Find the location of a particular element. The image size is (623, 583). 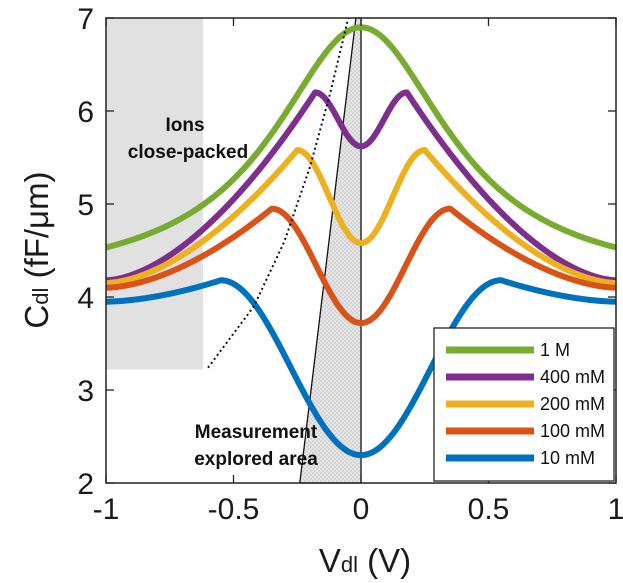

x-tick-label: -0.5 is located at coordinates (234, 509).